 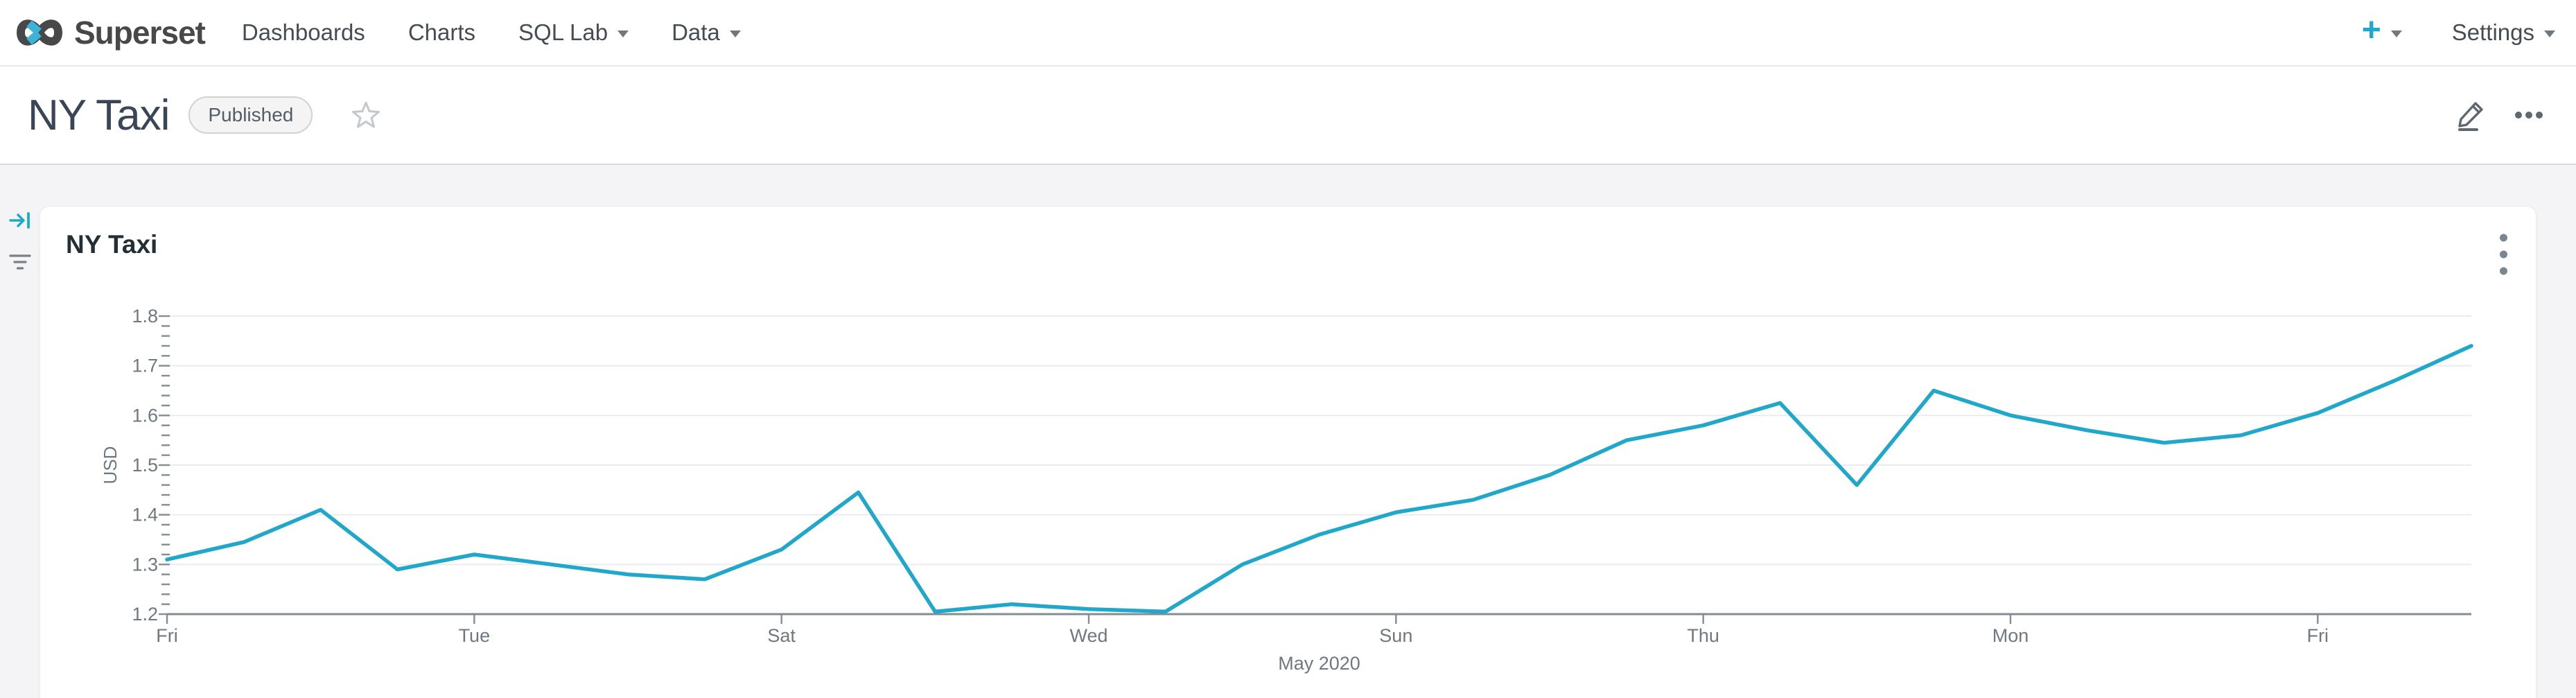 I want to click on nav-menu: Dashboards Charts SQL Lab Data, so click(x=513, y=32).